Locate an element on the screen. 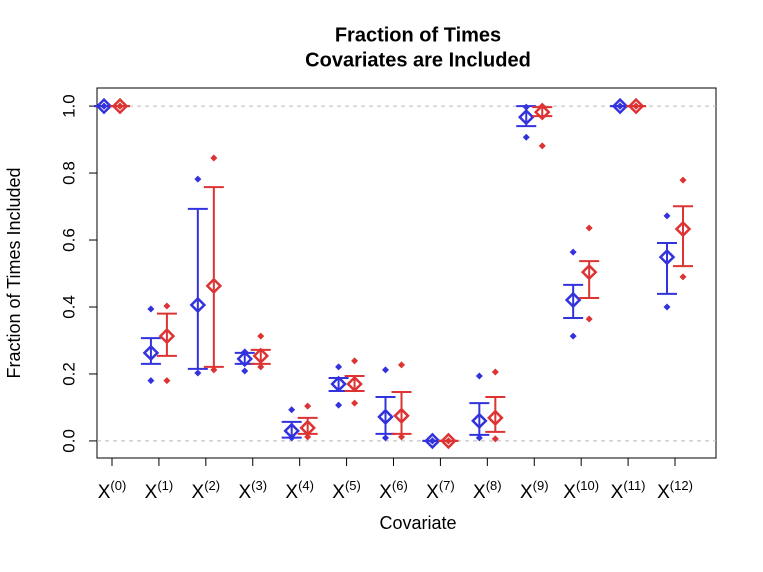 The width and height of the screenshot is (763, 572). x-tick-label-sup: (4) is located at coordinates (306, 485).